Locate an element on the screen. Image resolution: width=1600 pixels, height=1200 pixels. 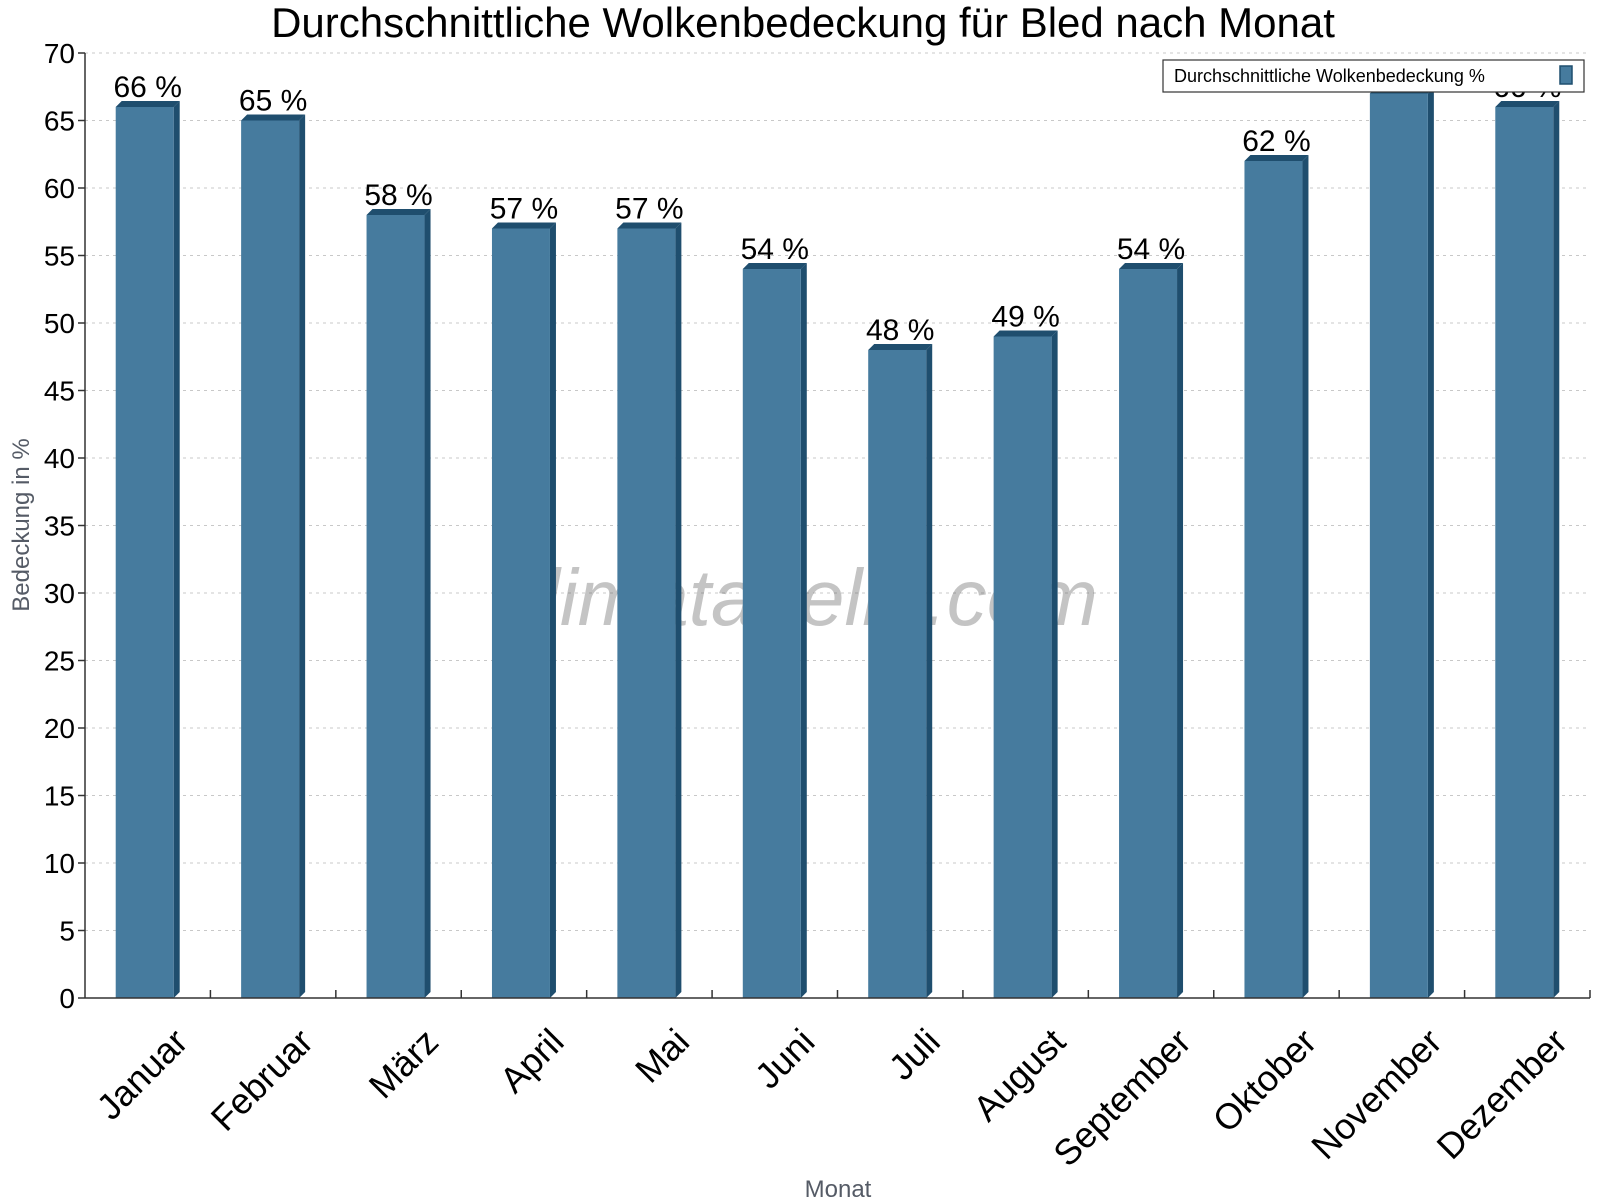
bar-group: 49 % is located at coordinates (1025, 649).